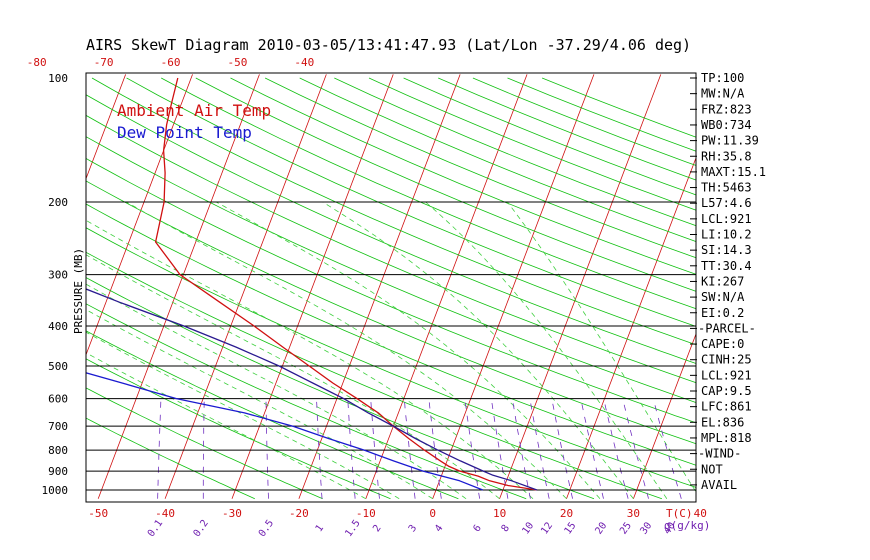 Image resolution: width=870 pixels, height=560 pixels. I want to click on pressure-tick-1000: 1000, so click(55, 490).